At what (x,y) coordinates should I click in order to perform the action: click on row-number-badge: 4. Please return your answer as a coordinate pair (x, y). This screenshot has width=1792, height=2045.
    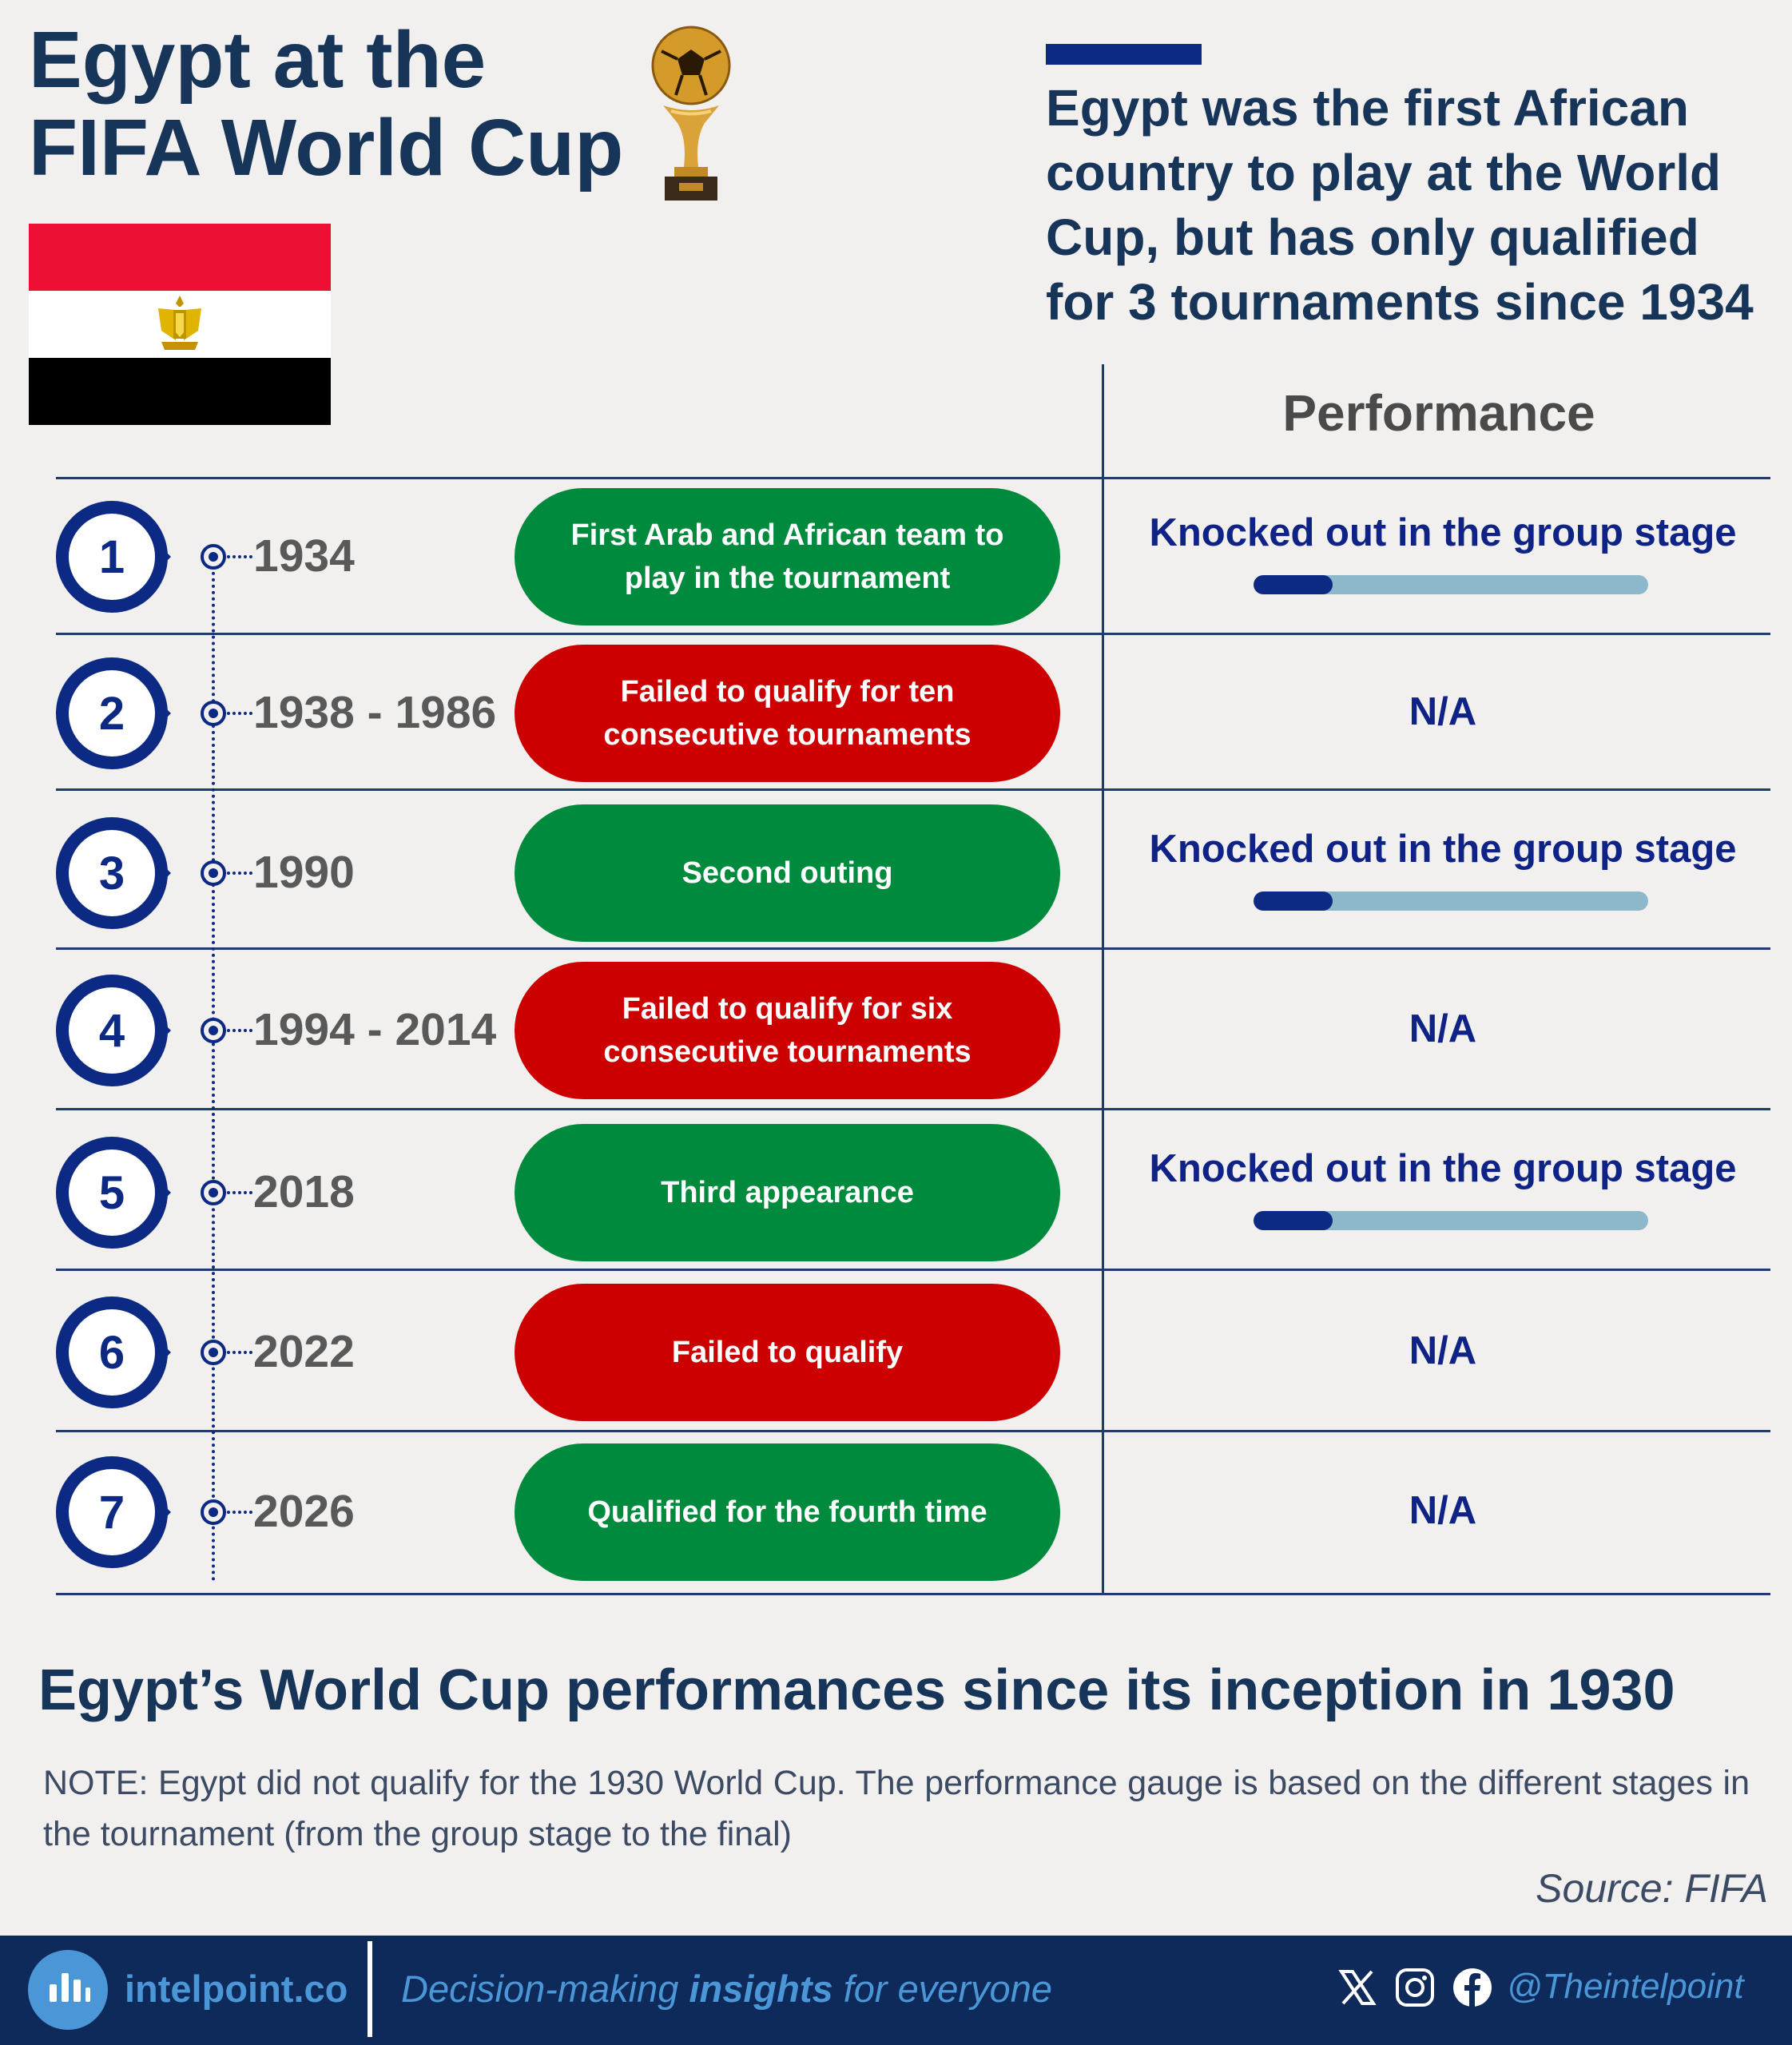
    Looking at the image, I should click on (114, 1030).